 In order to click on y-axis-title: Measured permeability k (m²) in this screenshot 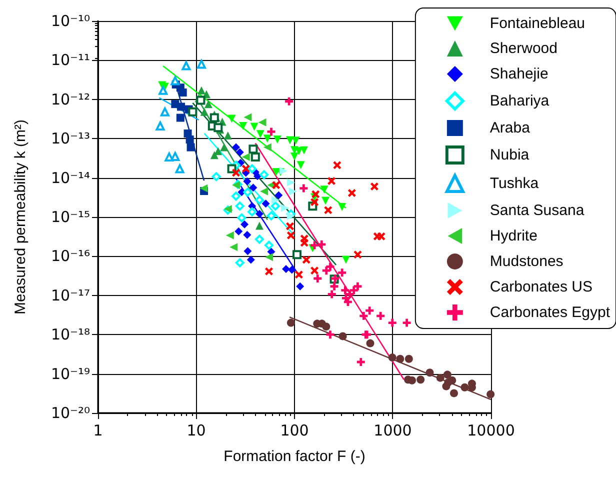, I will do `click(20, 217)`.